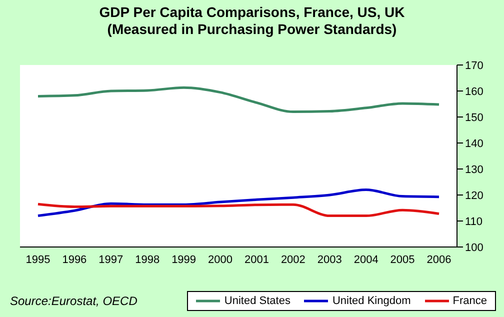  I want to click on x-tick-label: 2005, so click(402, 260).